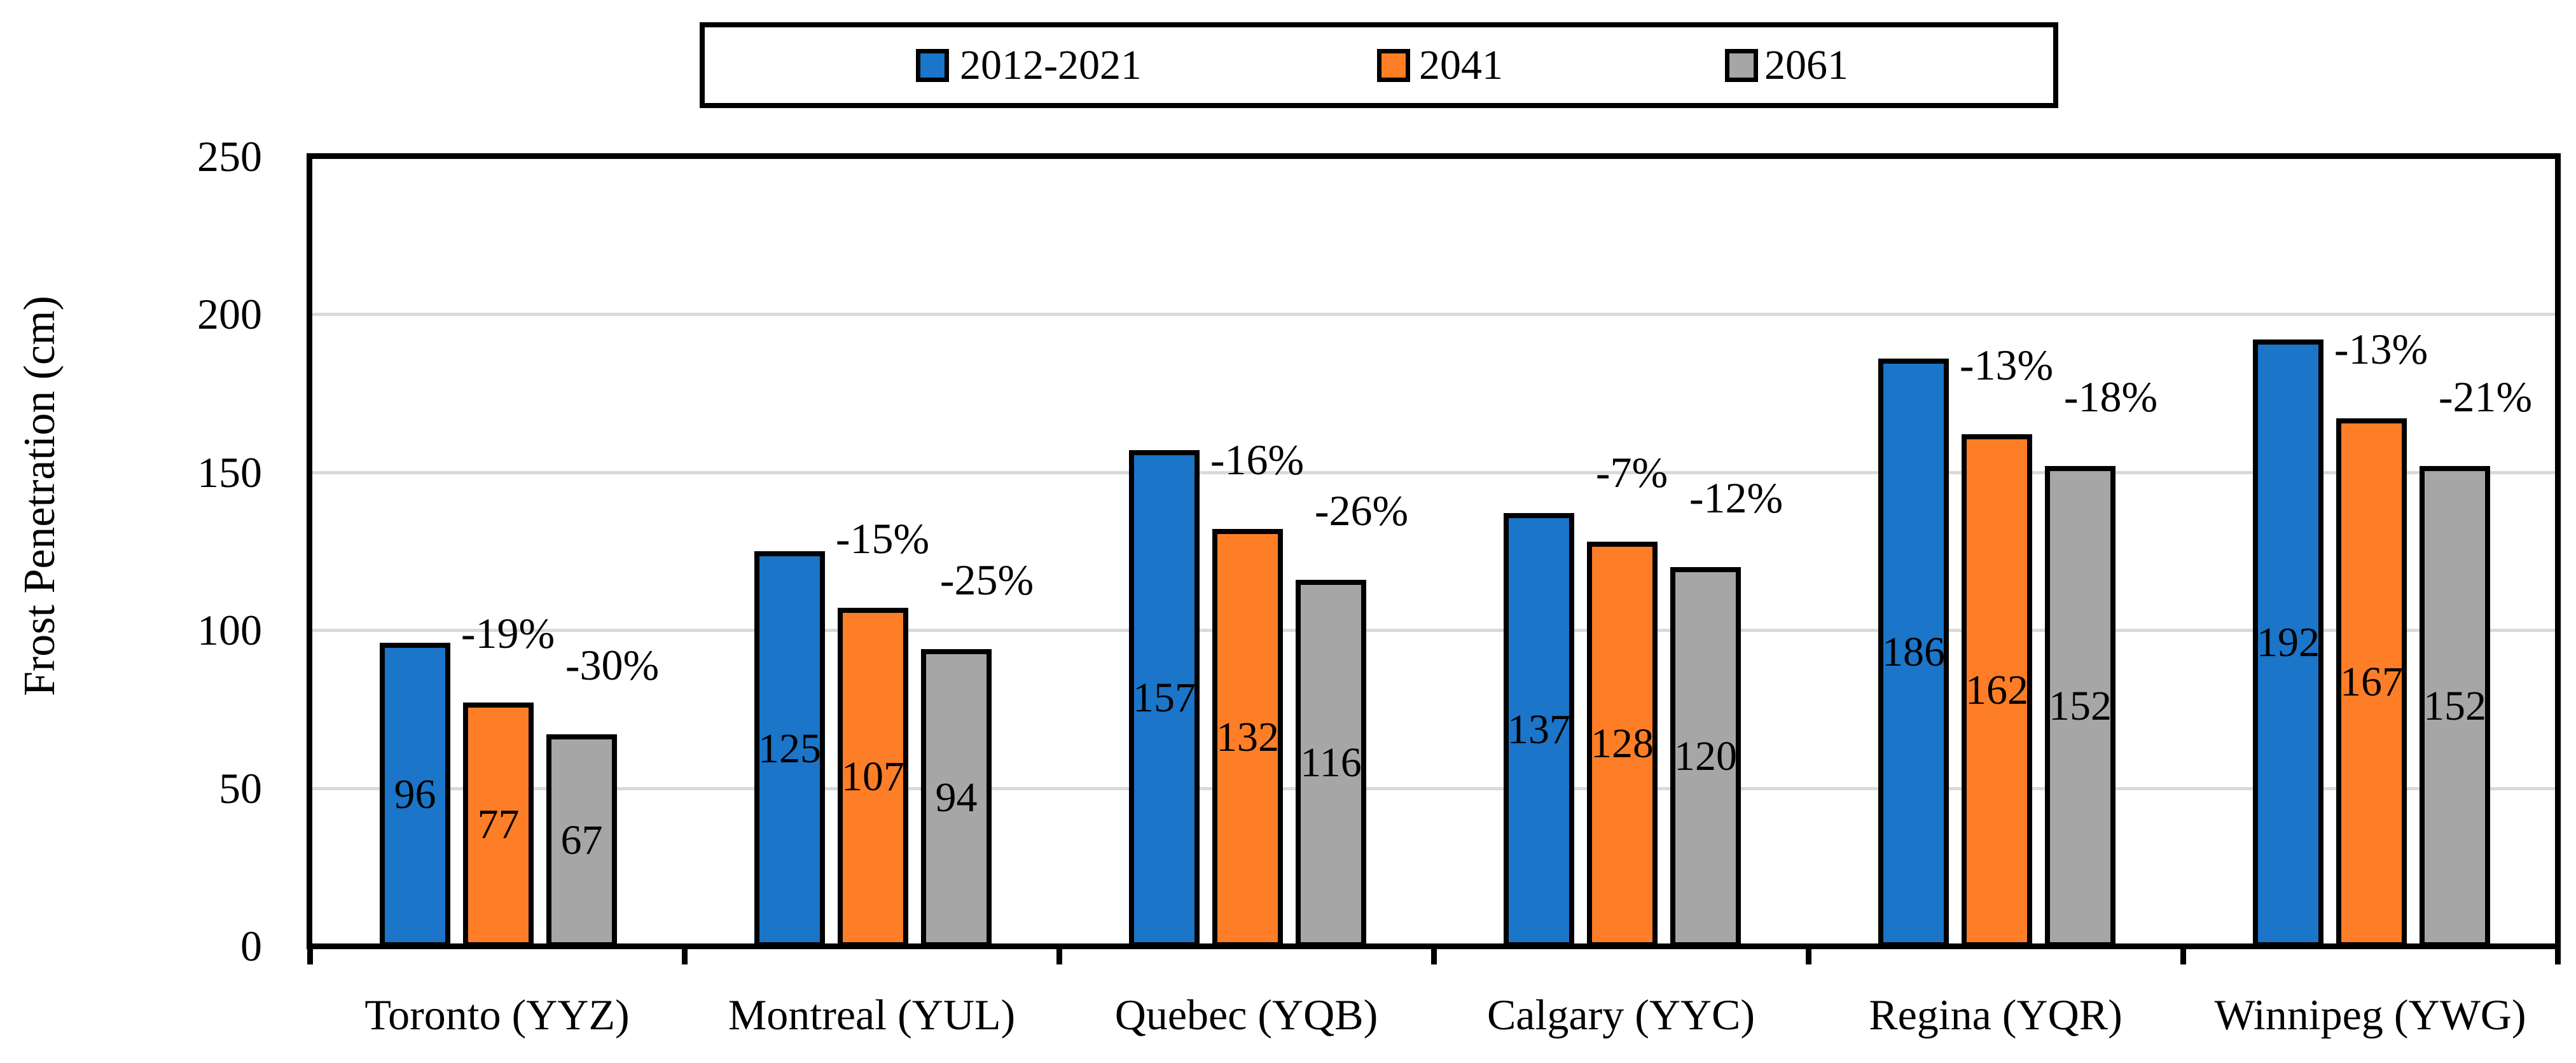 The image size is (2576, 1063). Describe the element at coordinates (1361, 510) in the screenshot. I see `pct-change-label: -26%` at that location.